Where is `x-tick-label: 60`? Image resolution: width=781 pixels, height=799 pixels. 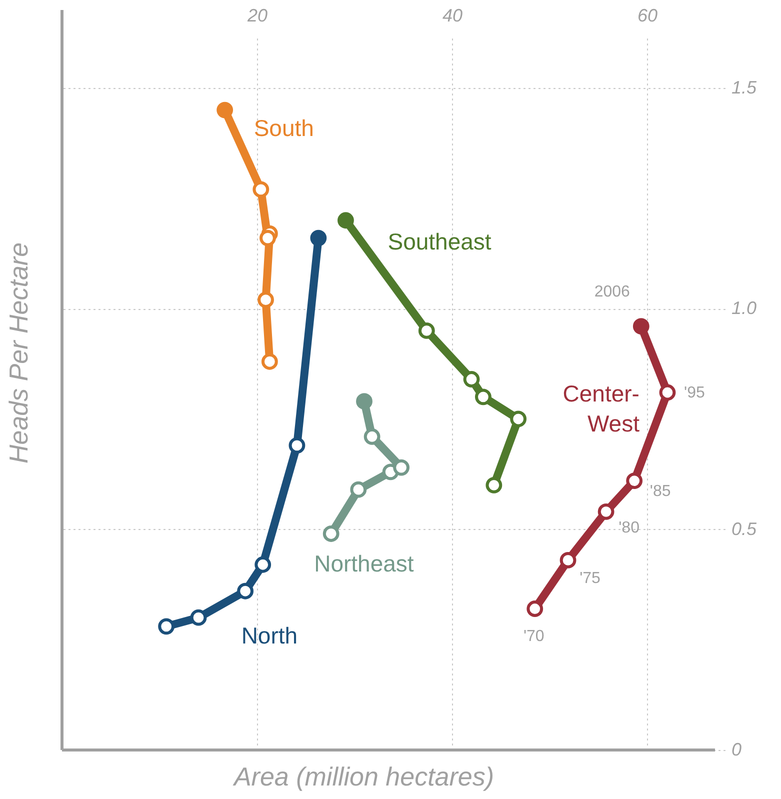 x-tick-label: 60 is located at coordinates (647, 16).